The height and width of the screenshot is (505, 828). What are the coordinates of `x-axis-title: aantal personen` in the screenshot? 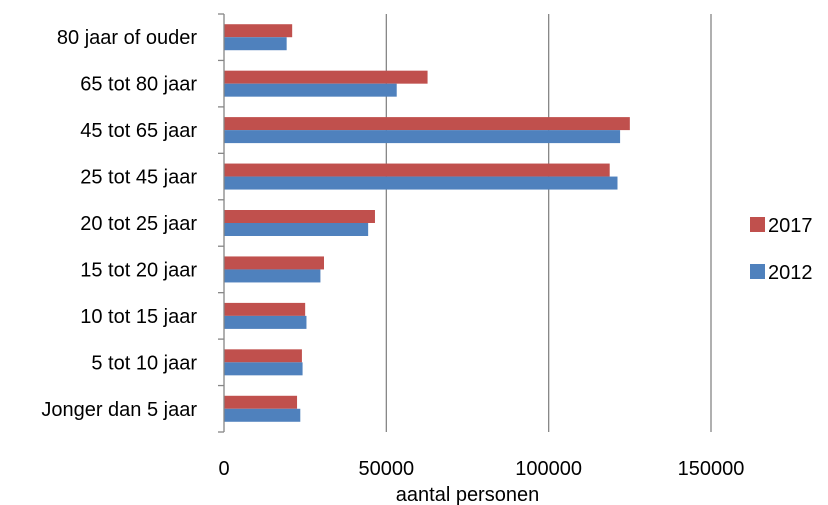 It's located at (467, 494).